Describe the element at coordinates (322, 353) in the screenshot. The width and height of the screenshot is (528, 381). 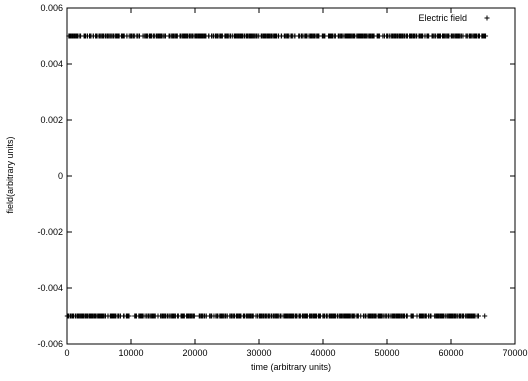
I see `x-tick-label: 40000` at that location.